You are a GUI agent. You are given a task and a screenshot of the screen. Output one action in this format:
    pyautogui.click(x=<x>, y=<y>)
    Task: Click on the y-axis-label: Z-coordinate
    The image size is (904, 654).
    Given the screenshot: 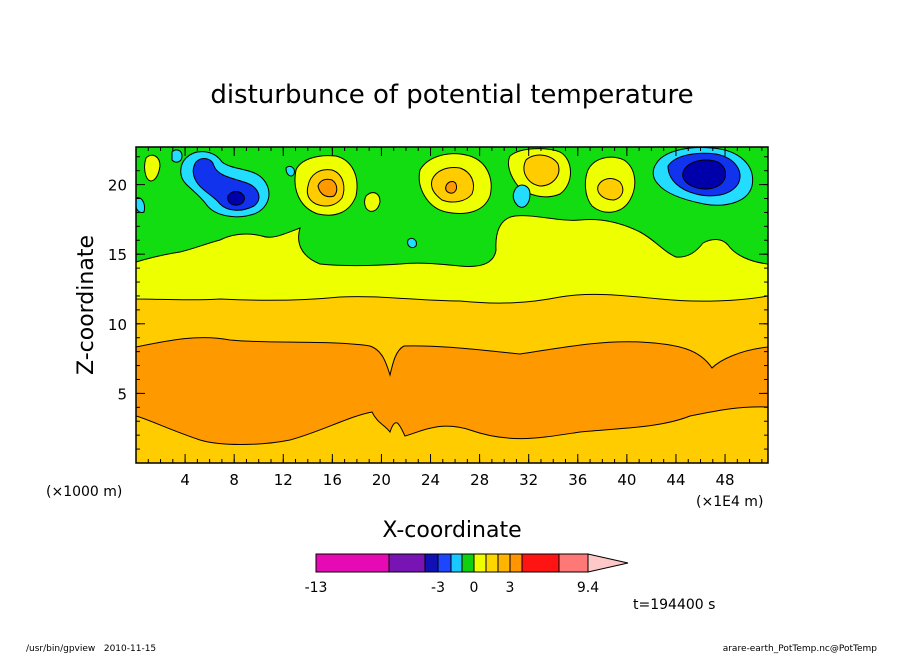 What is the action you would take?
    pyautogui.click(x=86, y=305)
    